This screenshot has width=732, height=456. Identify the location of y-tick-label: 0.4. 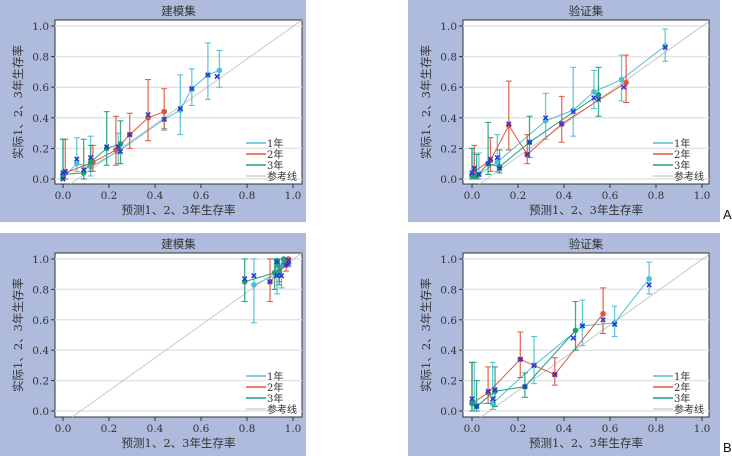
(40, 351).